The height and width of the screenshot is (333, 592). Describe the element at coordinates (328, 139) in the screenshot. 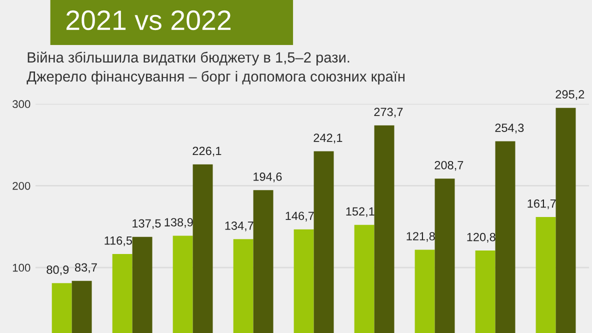

I see `data-label: 242,1` at that location.